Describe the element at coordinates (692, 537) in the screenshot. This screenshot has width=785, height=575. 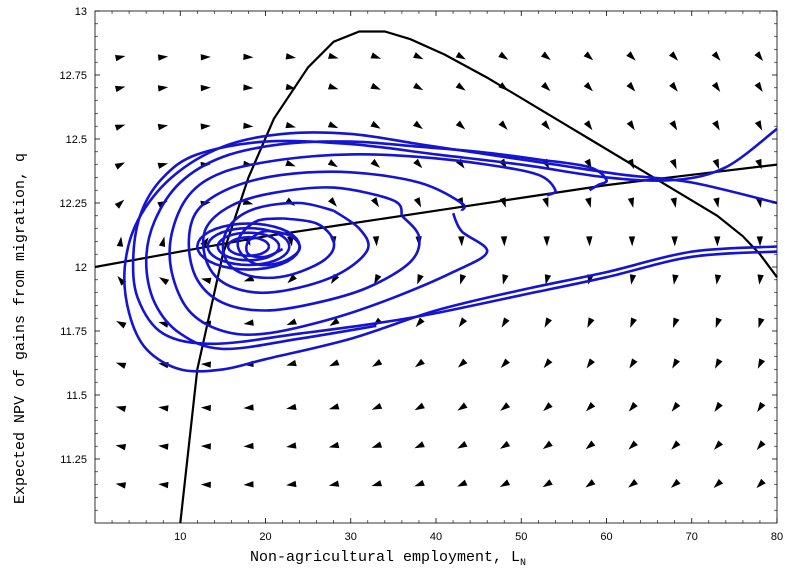
I see `x-tick-label: 70` at that location.